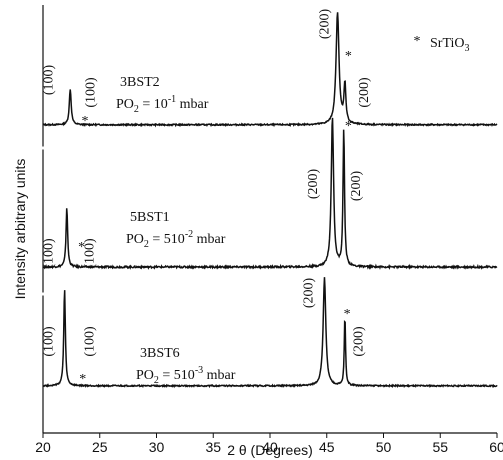 The image size is (503, 460). What do you see at coordinates (417, 41) in the screenshot?
I see `legend-marker: *` at bounding box center [417, 41].